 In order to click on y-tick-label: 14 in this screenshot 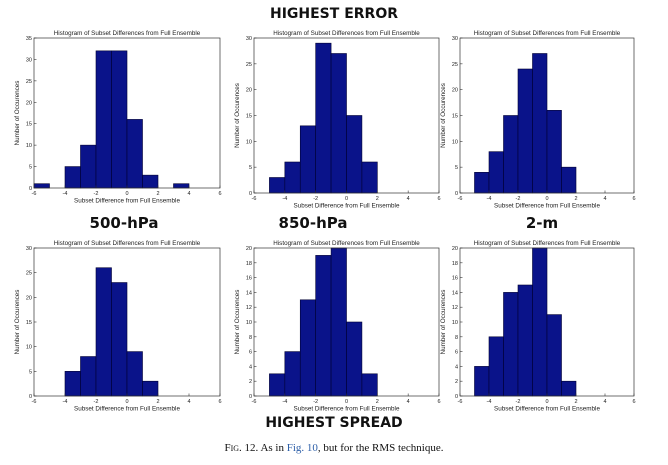, I will do `click(455, 293)`.